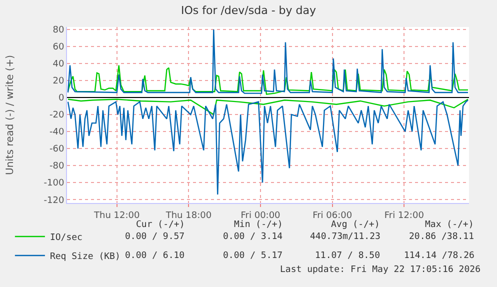  I want to click on text: 0.00 / 5.17, so click(253, 256).